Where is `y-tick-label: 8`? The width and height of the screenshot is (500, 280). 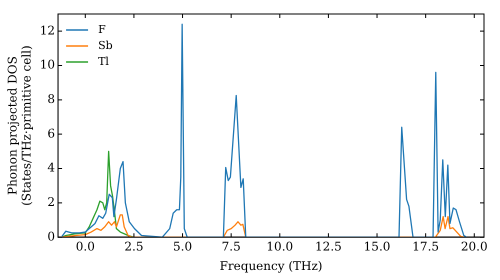
y-tick-label: 8 is located at coordinates (51, 99).